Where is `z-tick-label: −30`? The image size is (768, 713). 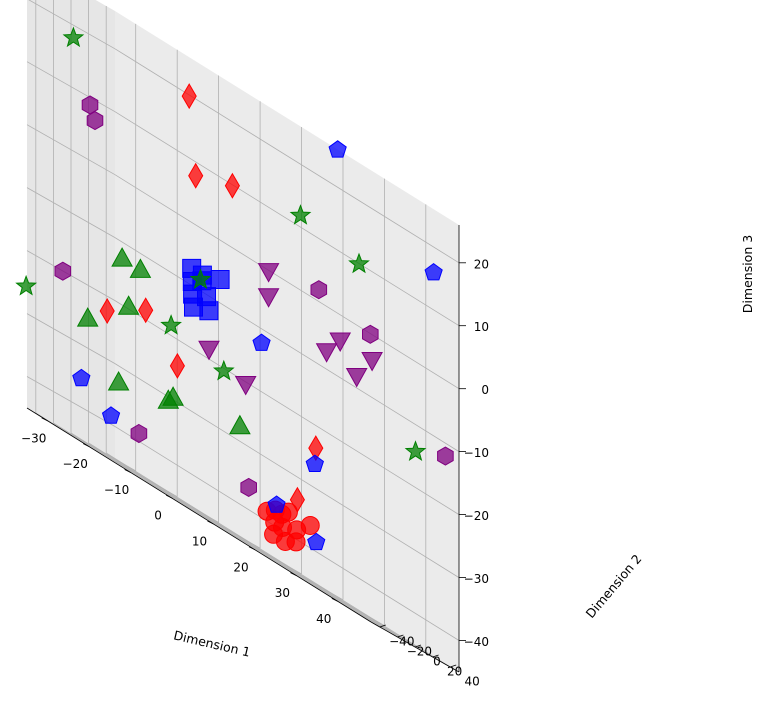
z-tick-label: −30 is located at coordinates (476, 579).